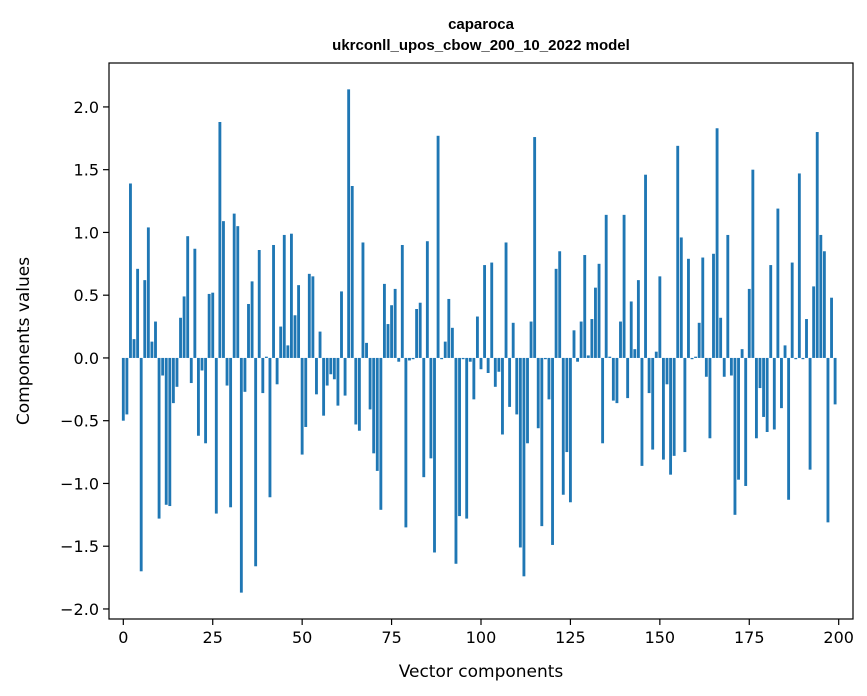 This screenshot has height=696, width=867. I want to click on x-tick-label: 75, so click(391, 637).